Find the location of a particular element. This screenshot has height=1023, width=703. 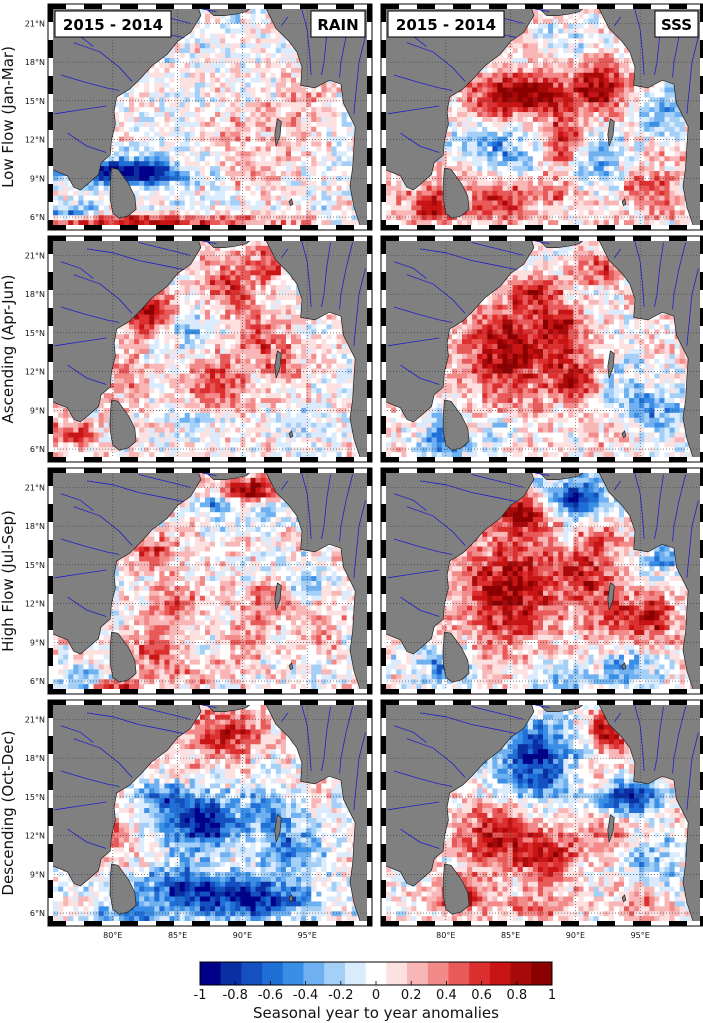

colorbar-tick-label: 0.2 is located at coordinates (411, 995).